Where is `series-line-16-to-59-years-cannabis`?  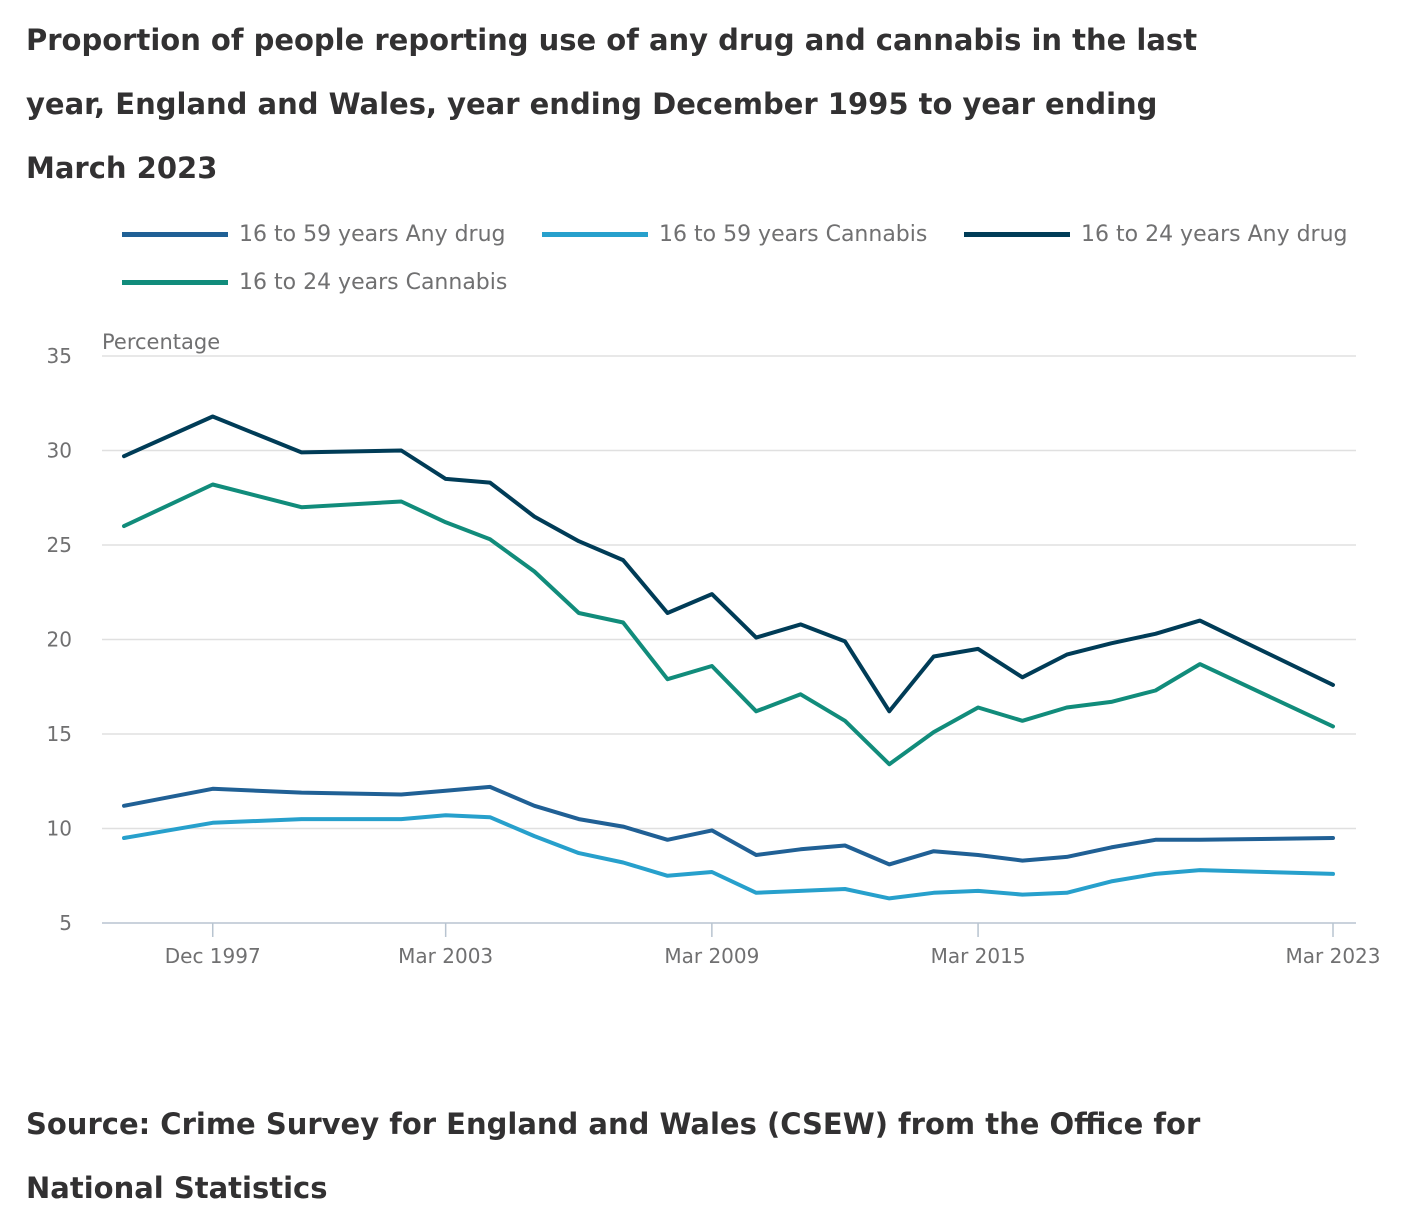
series-line-16-to-59-years-cannabis is located at coordinates (728, 857).